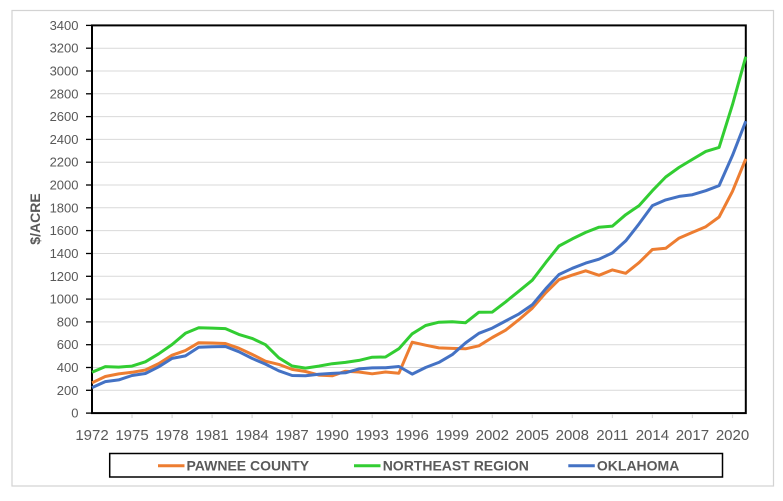 This screenshot has height=501, width=783. I want to click on svg-text: 1600, so click(64, 230).